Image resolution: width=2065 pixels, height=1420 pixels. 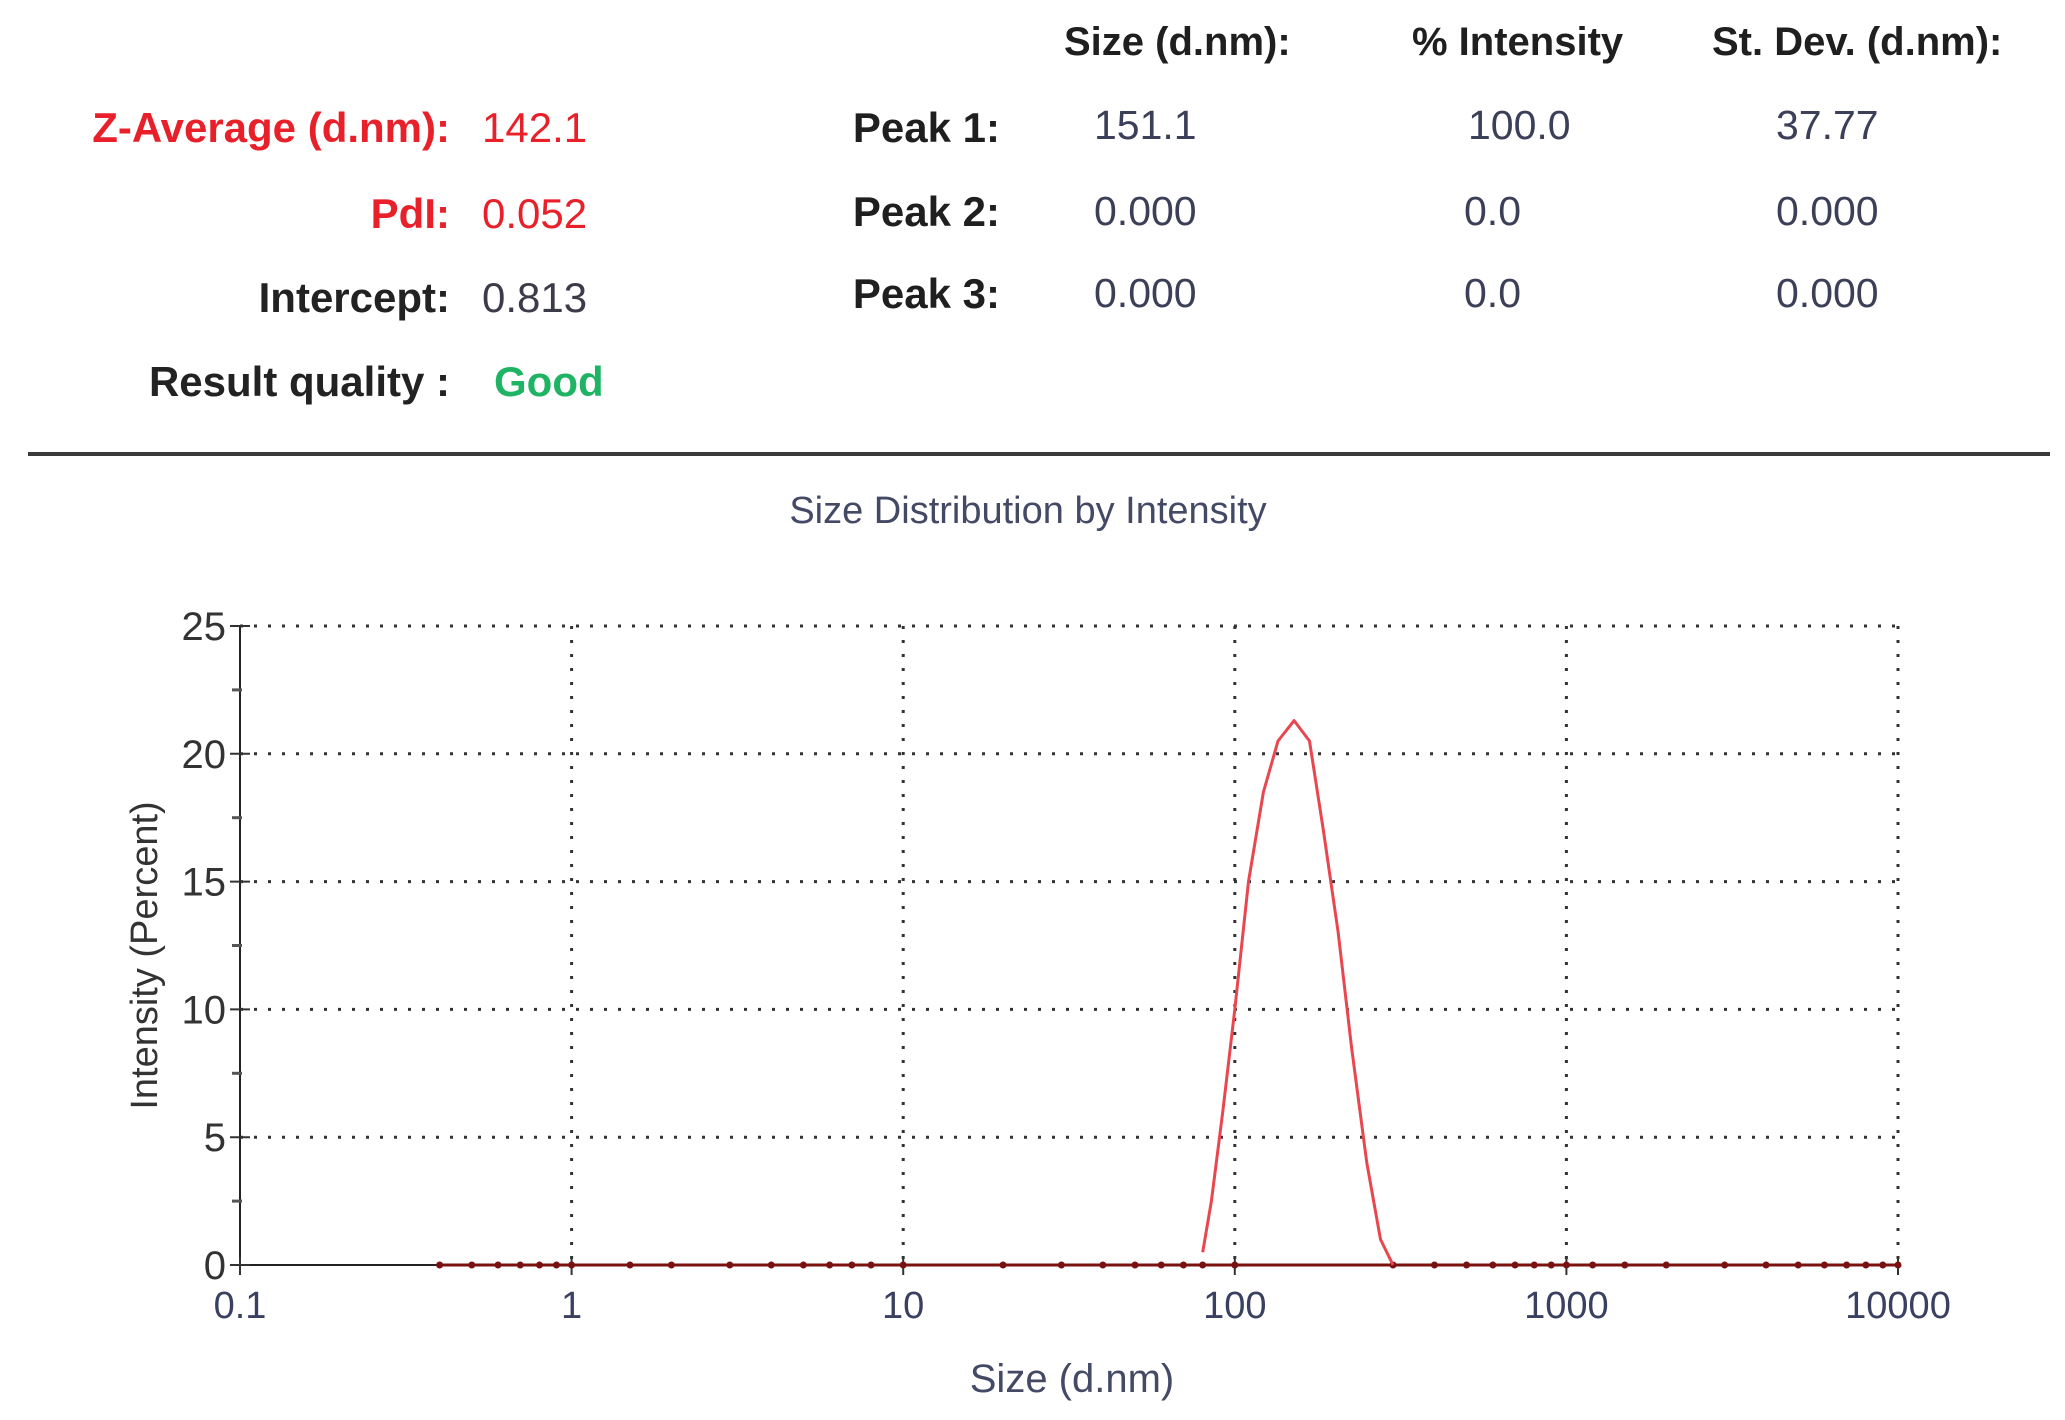 I want to click on peak-1-intensity: 100.0, so click(x=1519, y=125).